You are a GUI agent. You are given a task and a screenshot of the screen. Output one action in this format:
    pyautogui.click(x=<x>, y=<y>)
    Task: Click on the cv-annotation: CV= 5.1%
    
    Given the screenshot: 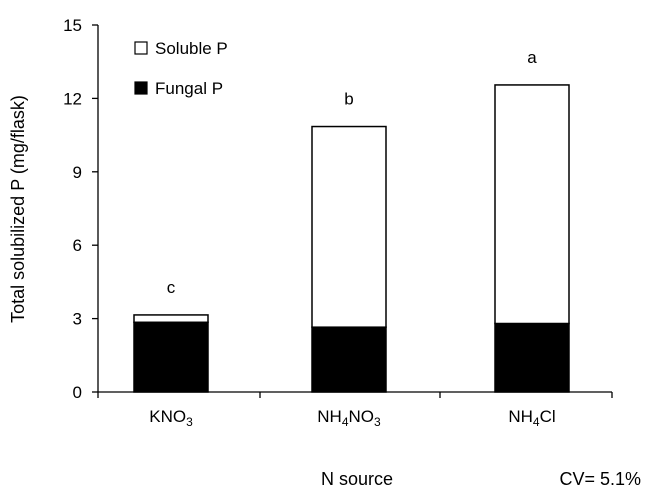 What is the action you would take?
    pyautogui.click(x=600, y=479)
    